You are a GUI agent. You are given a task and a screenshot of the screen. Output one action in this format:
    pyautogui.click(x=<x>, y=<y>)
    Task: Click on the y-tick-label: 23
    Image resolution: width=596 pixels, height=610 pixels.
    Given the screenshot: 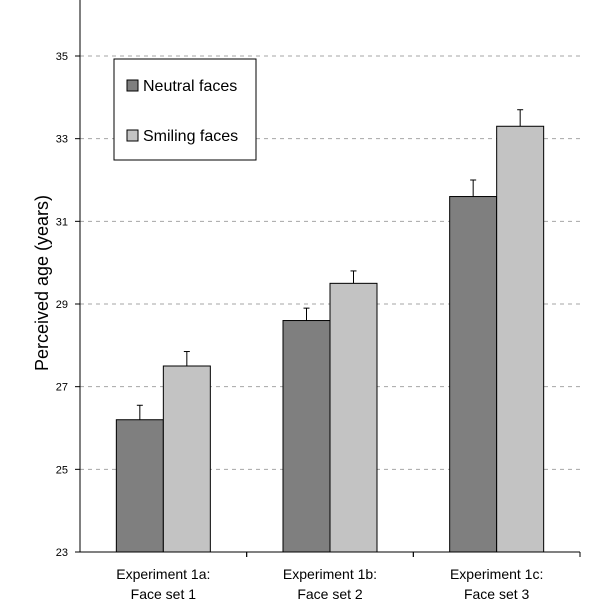 What is the action you would take?
    pyautogui.click(x=62, y=553)
    